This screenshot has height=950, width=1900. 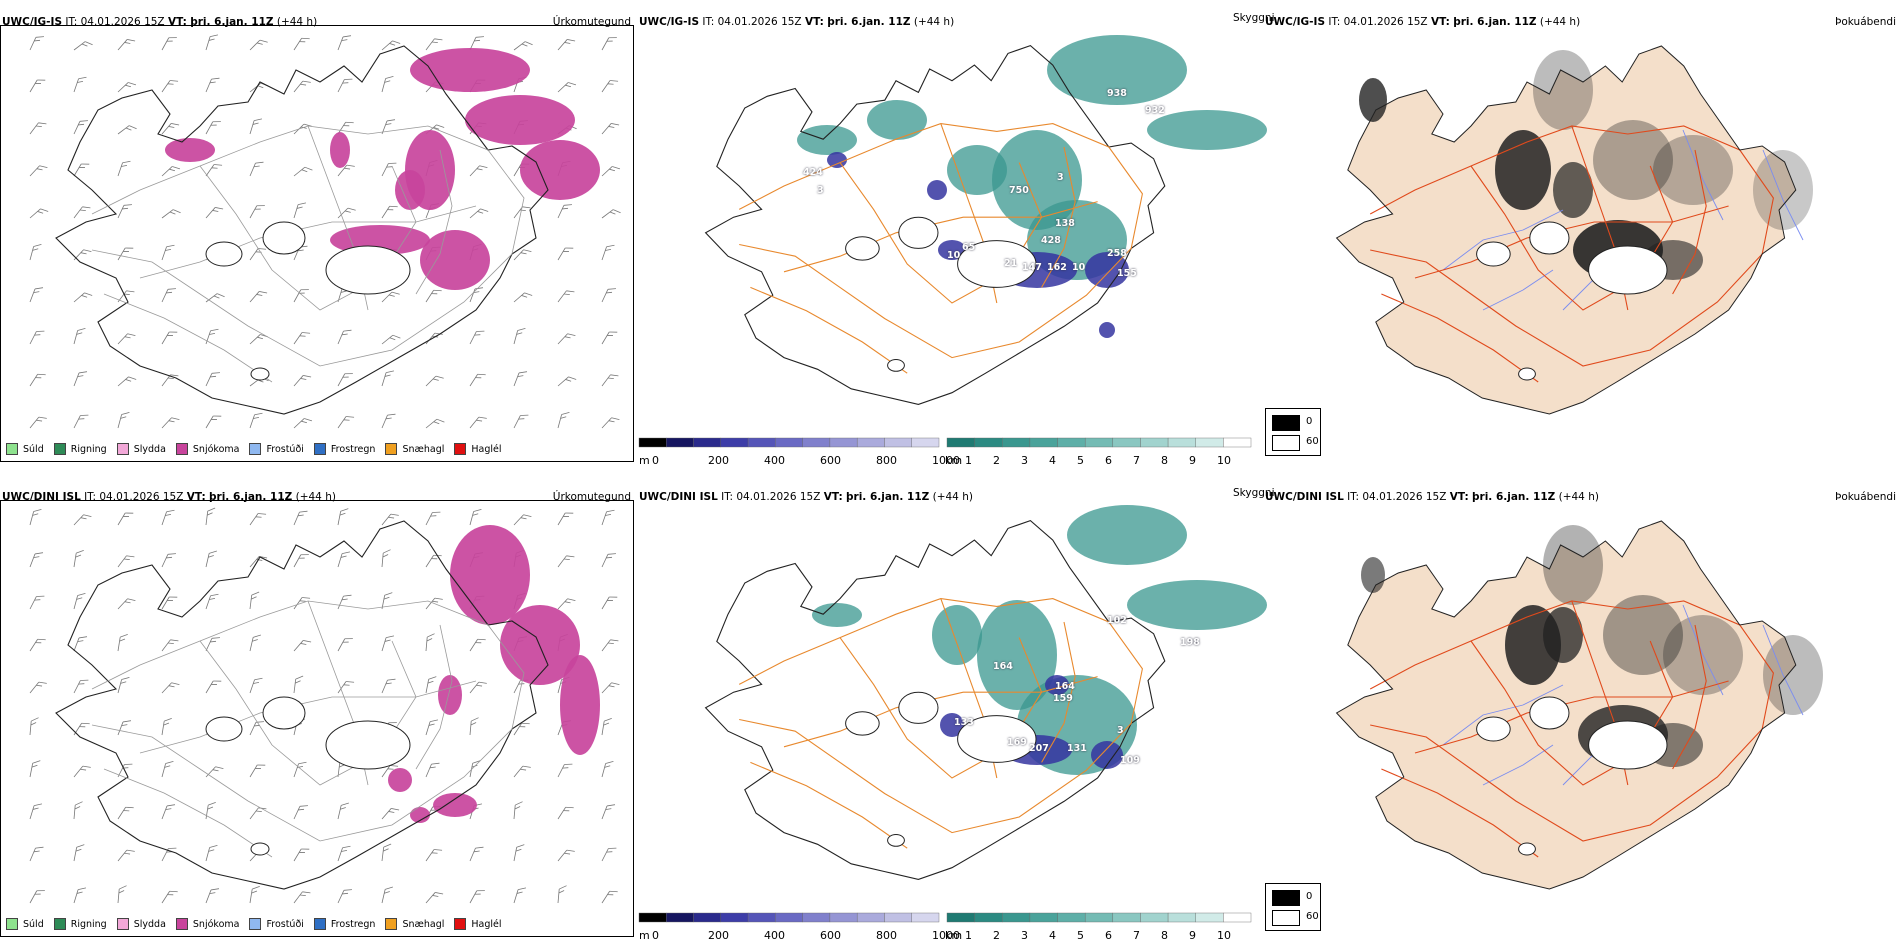 What do you see at coordinates (216, 924) in the screenshot?
I see `legend-label: Snjókoma` at bounding box center [216, 924].